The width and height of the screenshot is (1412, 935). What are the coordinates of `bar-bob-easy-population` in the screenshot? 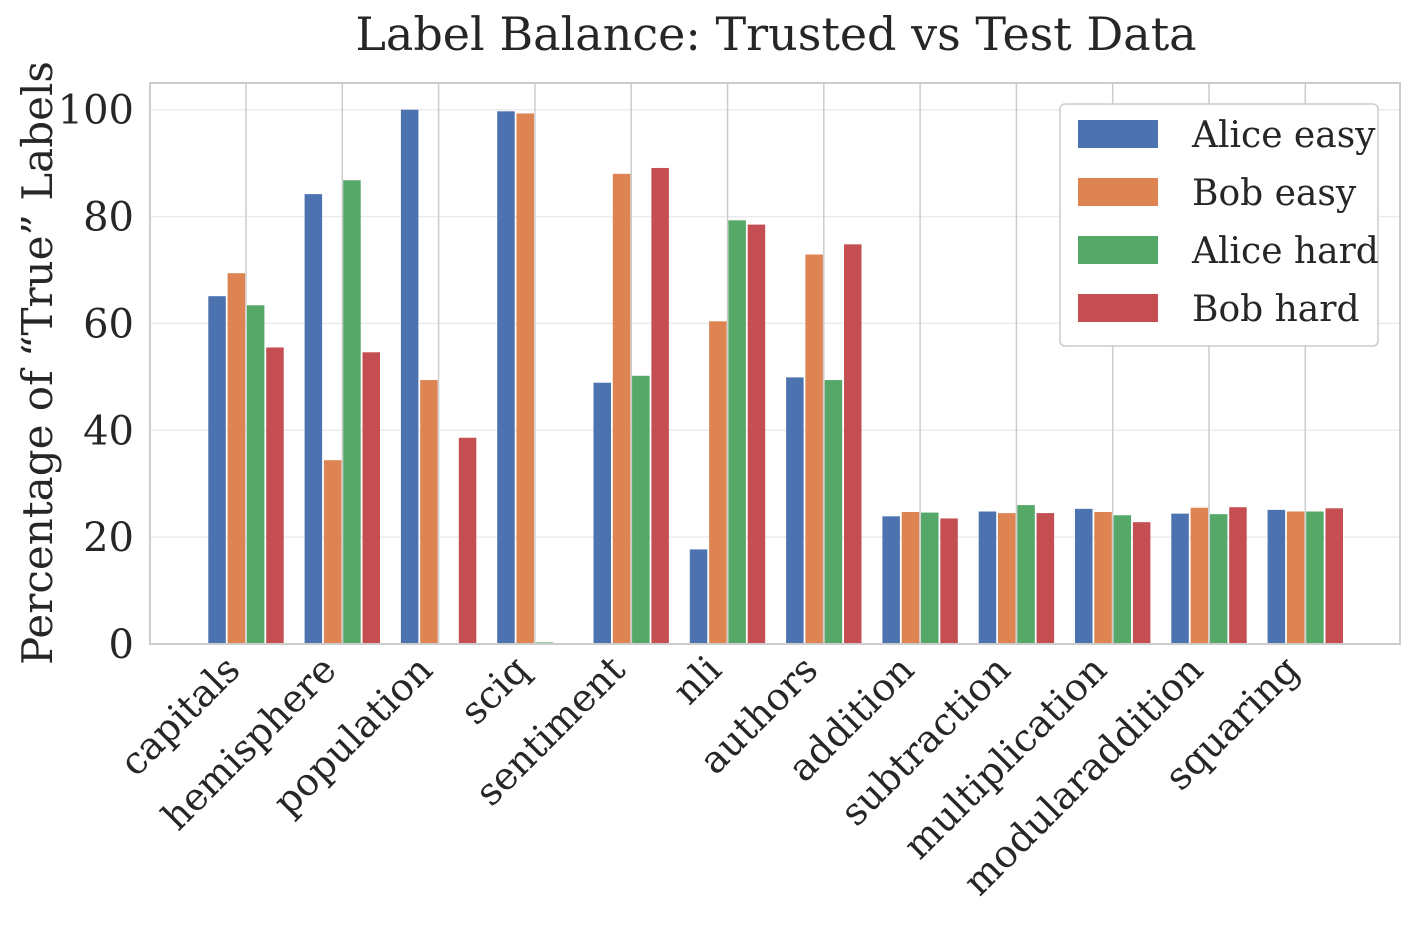 It's located at (429, 512).